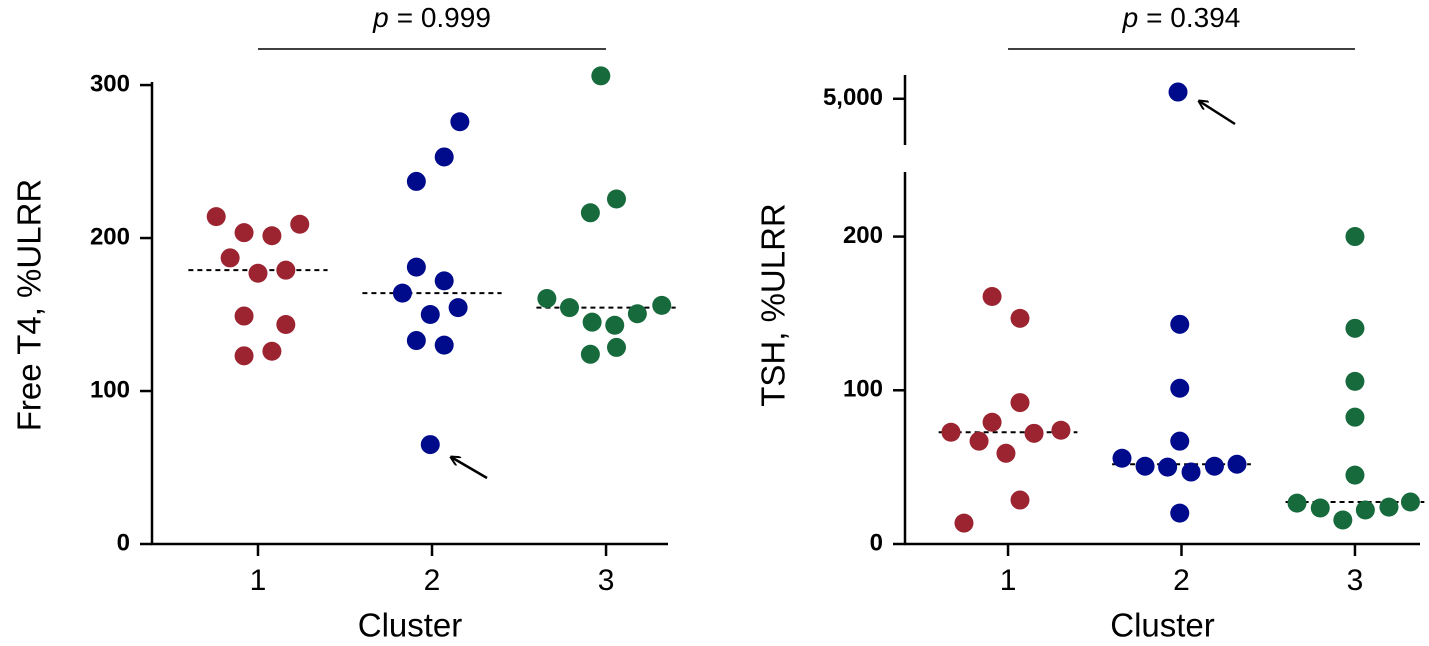 This screenshot has height=646, width=1429. Describe the element at coordinates (29, 305) in the screenshot. I see `y-axis-label: Free T4, %ULRR` at that location.